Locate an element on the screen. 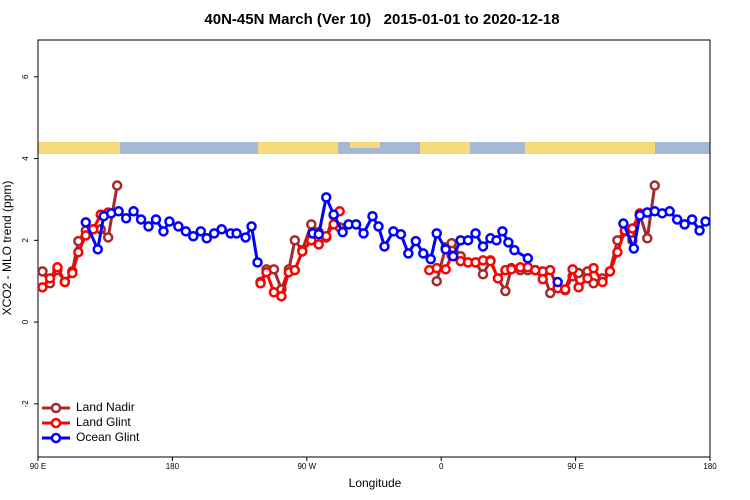  y-tick-label: 6 is located at coordinates (25, 76).